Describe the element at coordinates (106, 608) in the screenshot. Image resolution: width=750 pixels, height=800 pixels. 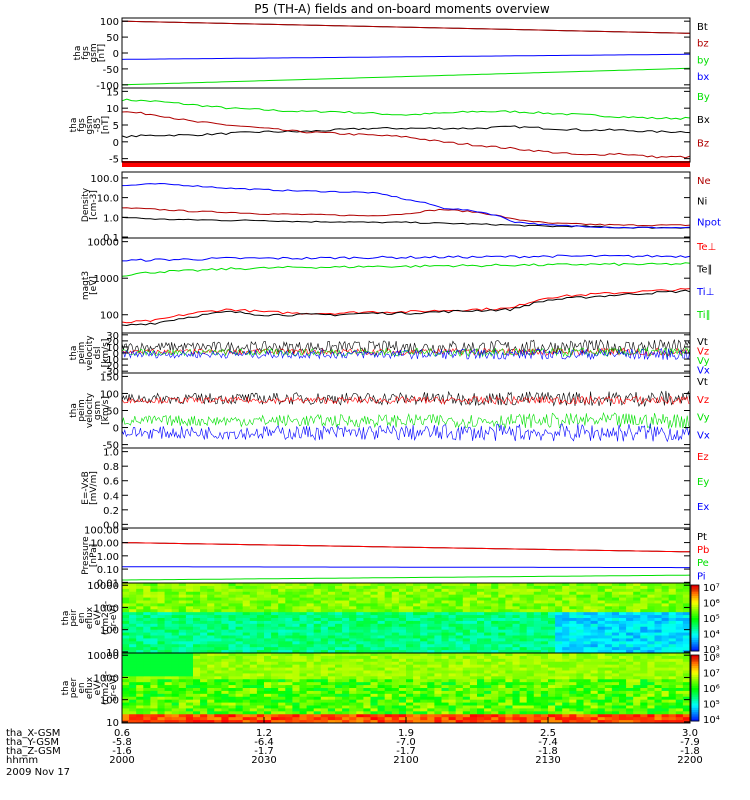
I see `y-tick-label: 1000` at that location.